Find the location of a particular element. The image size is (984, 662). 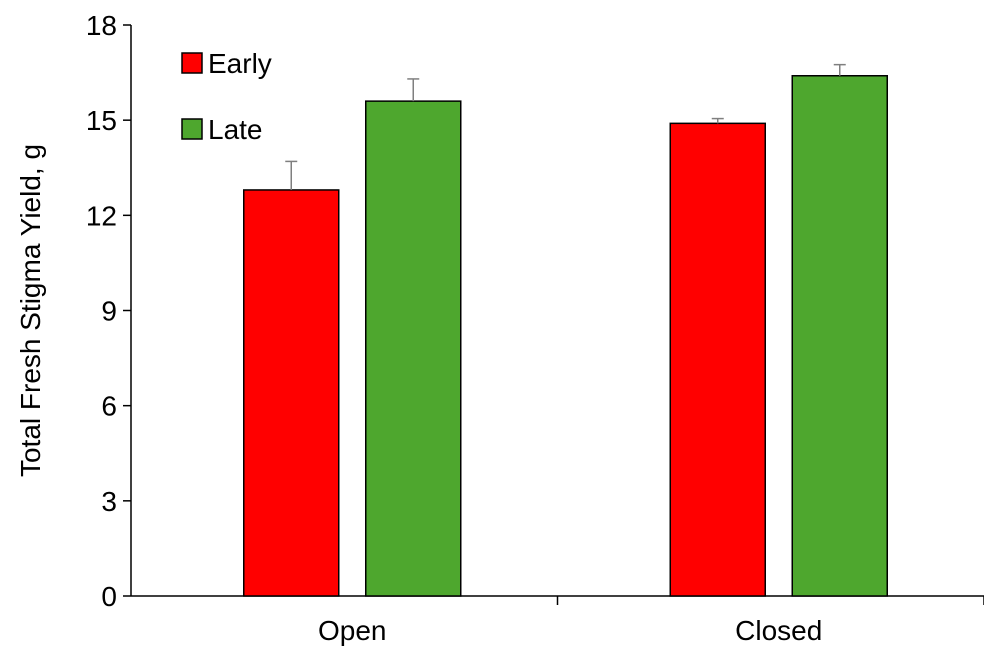

legend-swatch-late is located at coordinates (192, 129).